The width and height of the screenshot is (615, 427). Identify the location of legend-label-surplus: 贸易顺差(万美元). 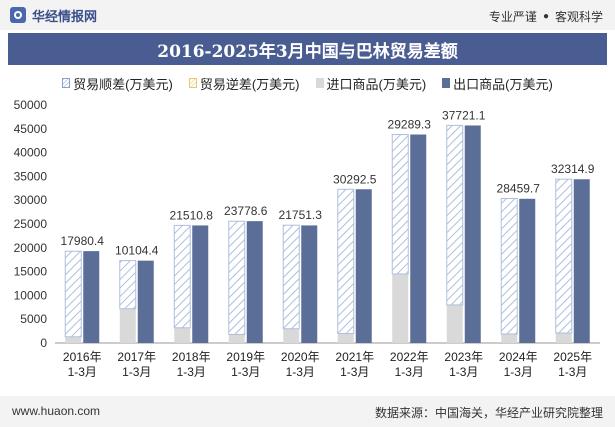
(123, 84).